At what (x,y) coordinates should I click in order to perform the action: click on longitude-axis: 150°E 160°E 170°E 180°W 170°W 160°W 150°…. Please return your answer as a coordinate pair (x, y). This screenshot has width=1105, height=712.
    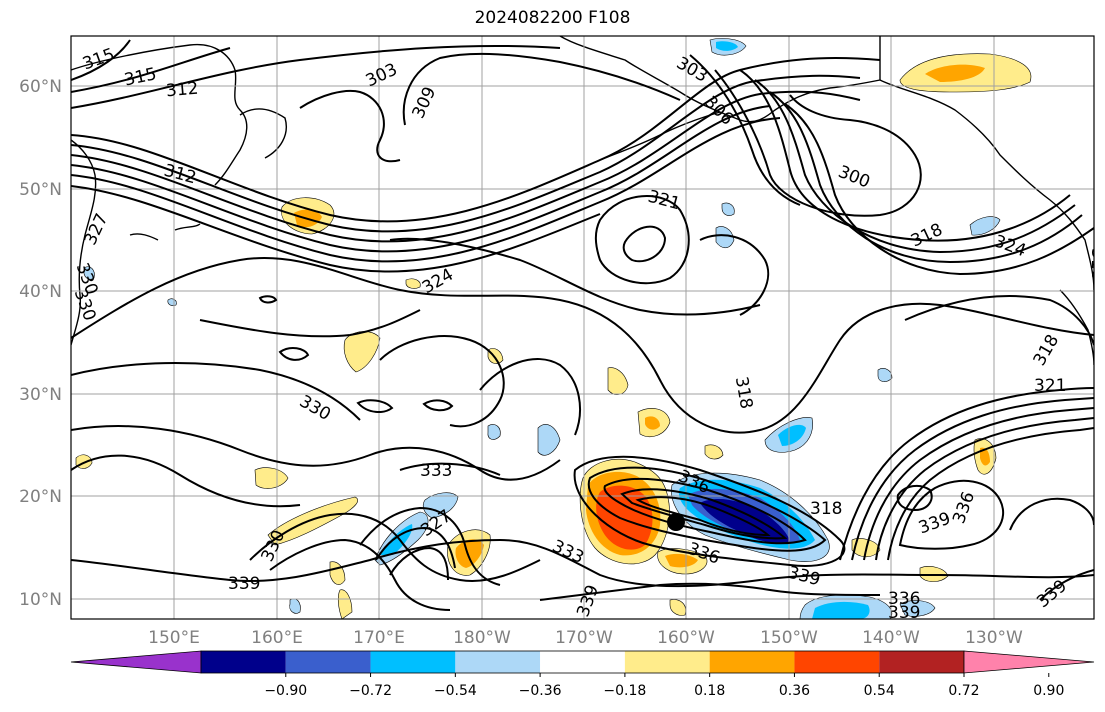
    Looking at the image, I should click on (585, 638).